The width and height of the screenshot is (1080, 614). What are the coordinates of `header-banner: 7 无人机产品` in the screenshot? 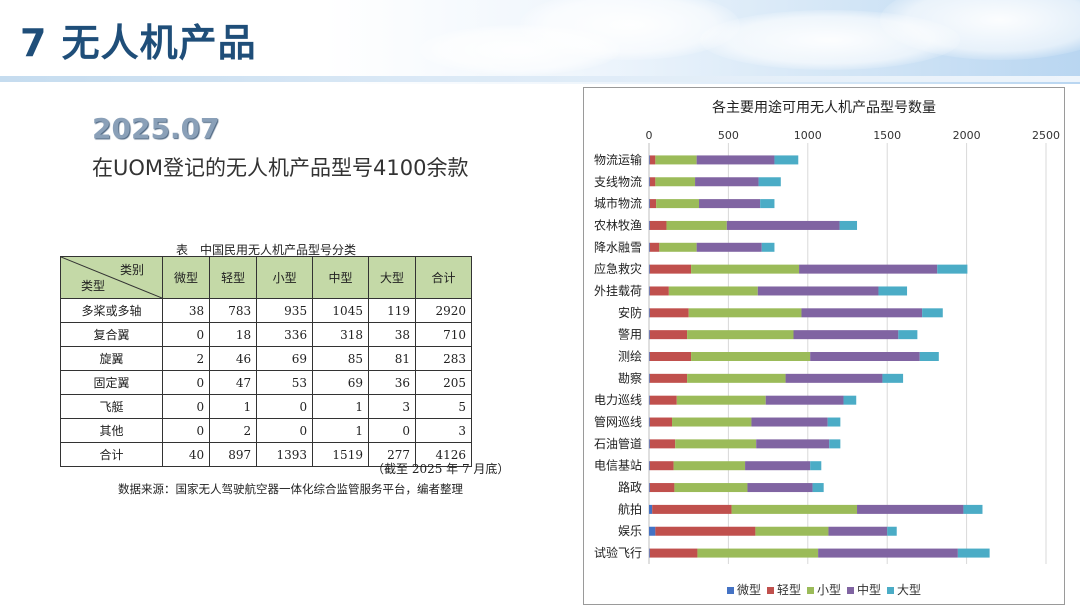 It's located at (540, 42).